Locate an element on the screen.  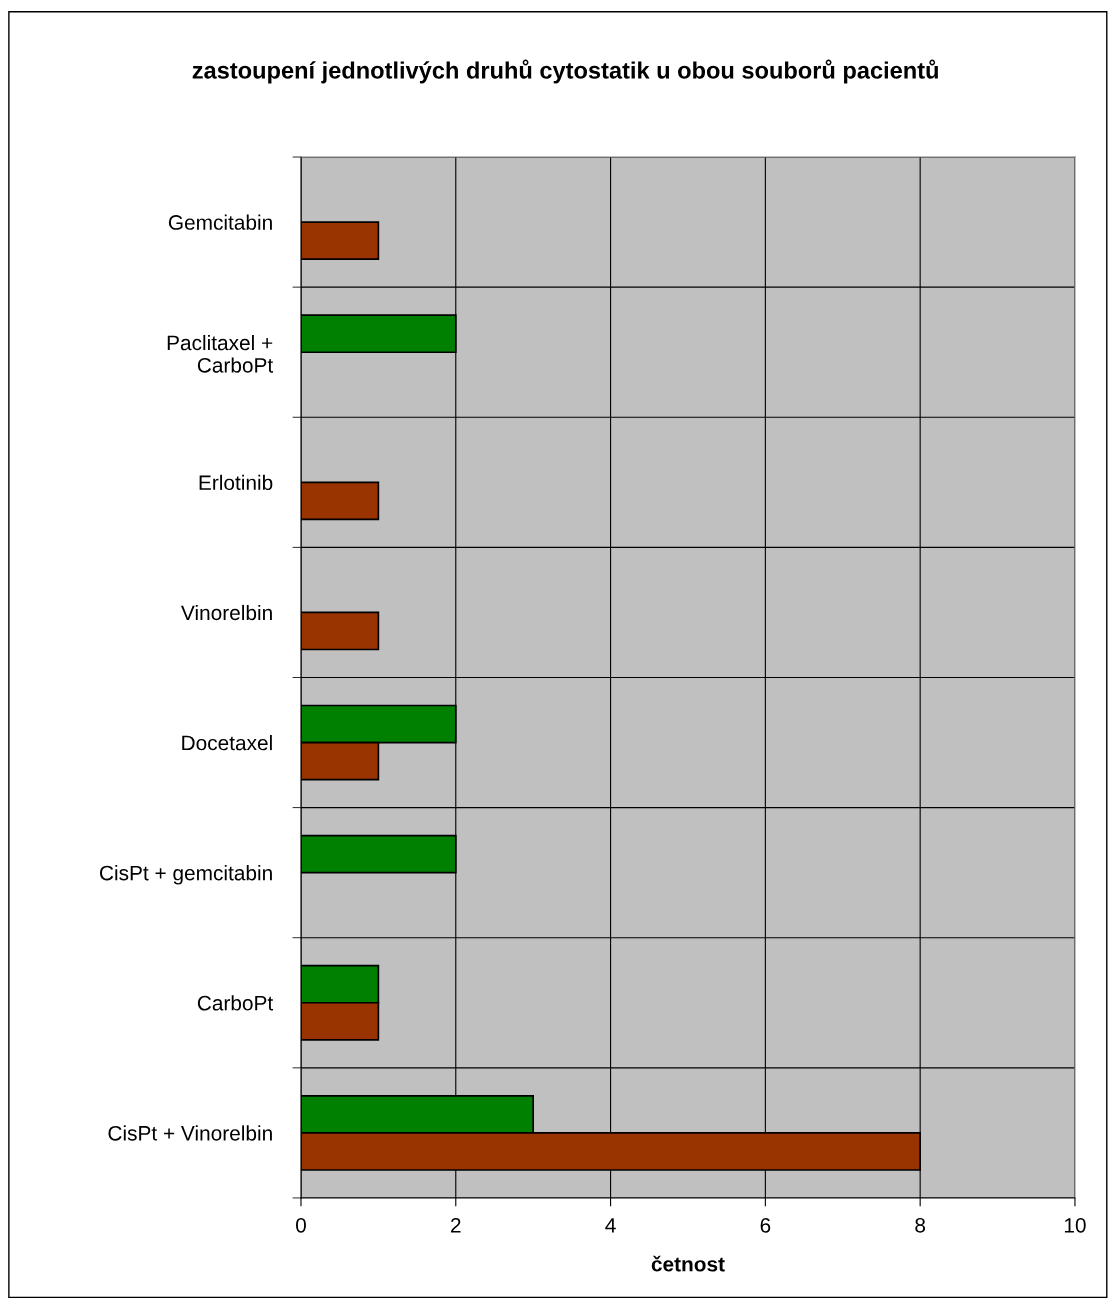
x-tick-label: 10 is located at coordinates (1075, 1225).